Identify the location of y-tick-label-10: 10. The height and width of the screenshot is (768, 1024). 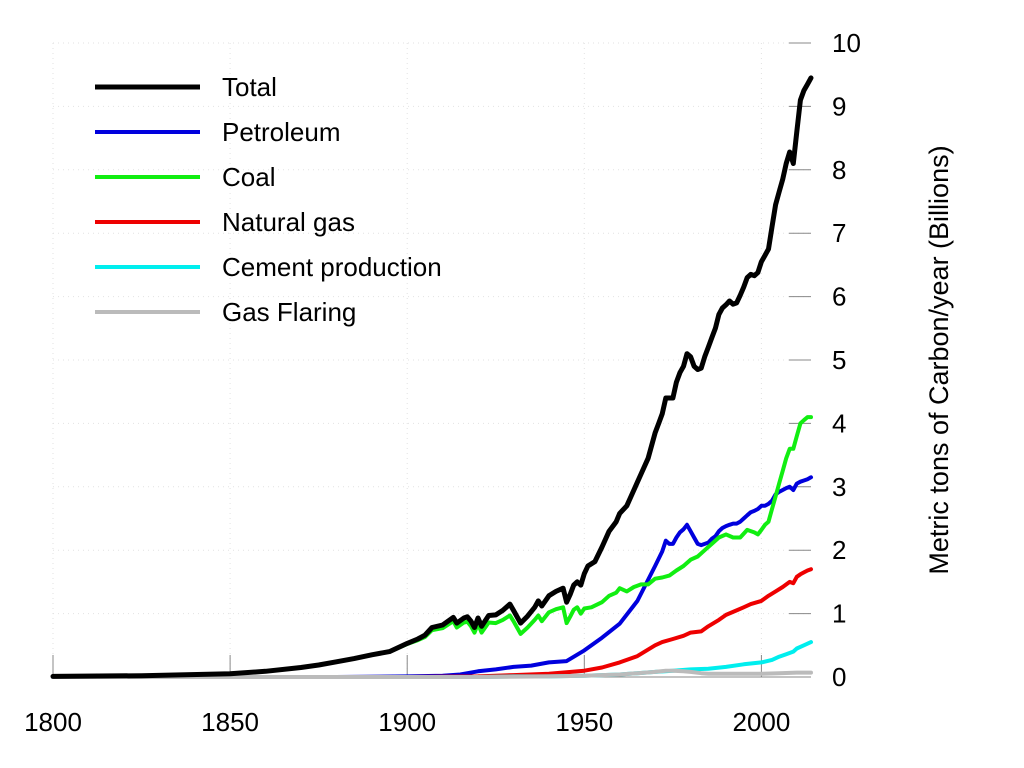
(846, 43).